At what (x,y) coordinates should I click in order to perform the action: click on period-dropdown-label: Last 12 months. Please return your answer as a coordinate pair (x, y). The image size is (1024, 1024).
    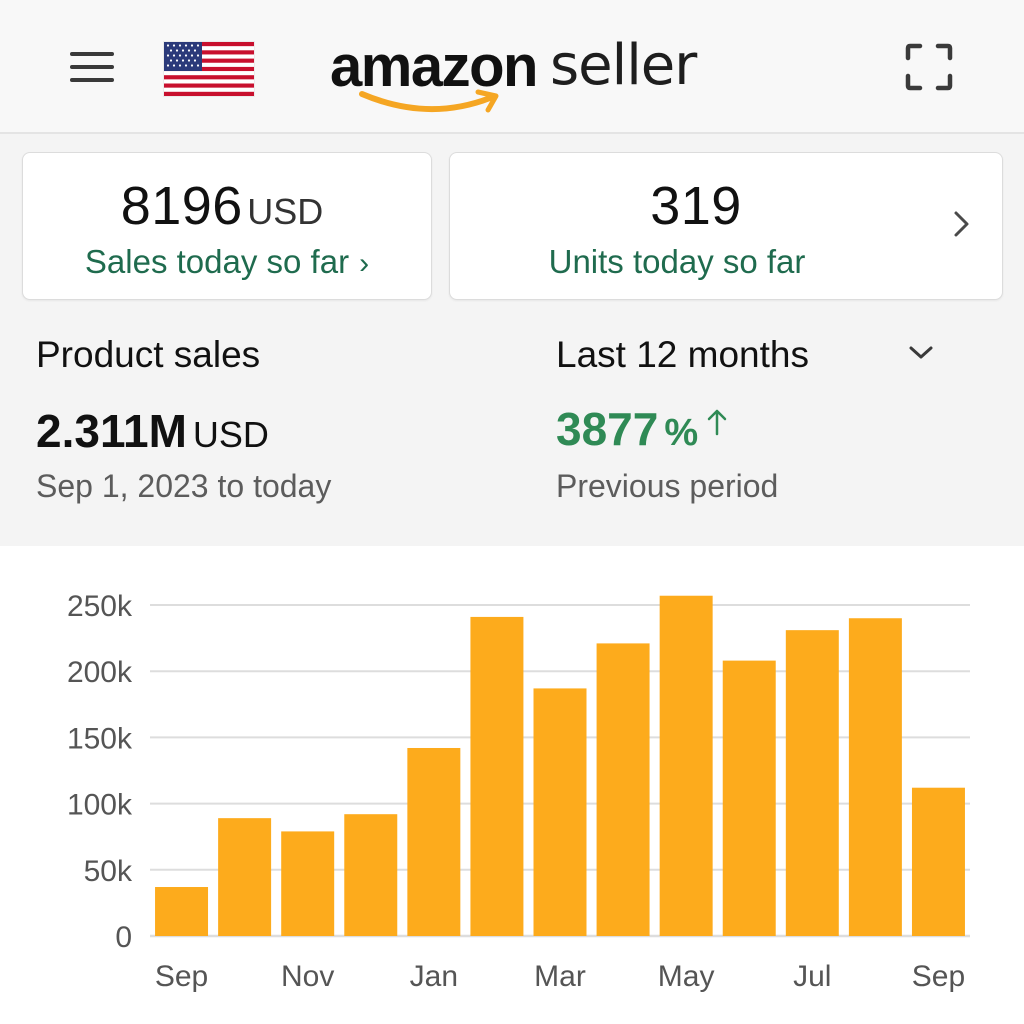
    Looking at the image, I should click on (682, 354).